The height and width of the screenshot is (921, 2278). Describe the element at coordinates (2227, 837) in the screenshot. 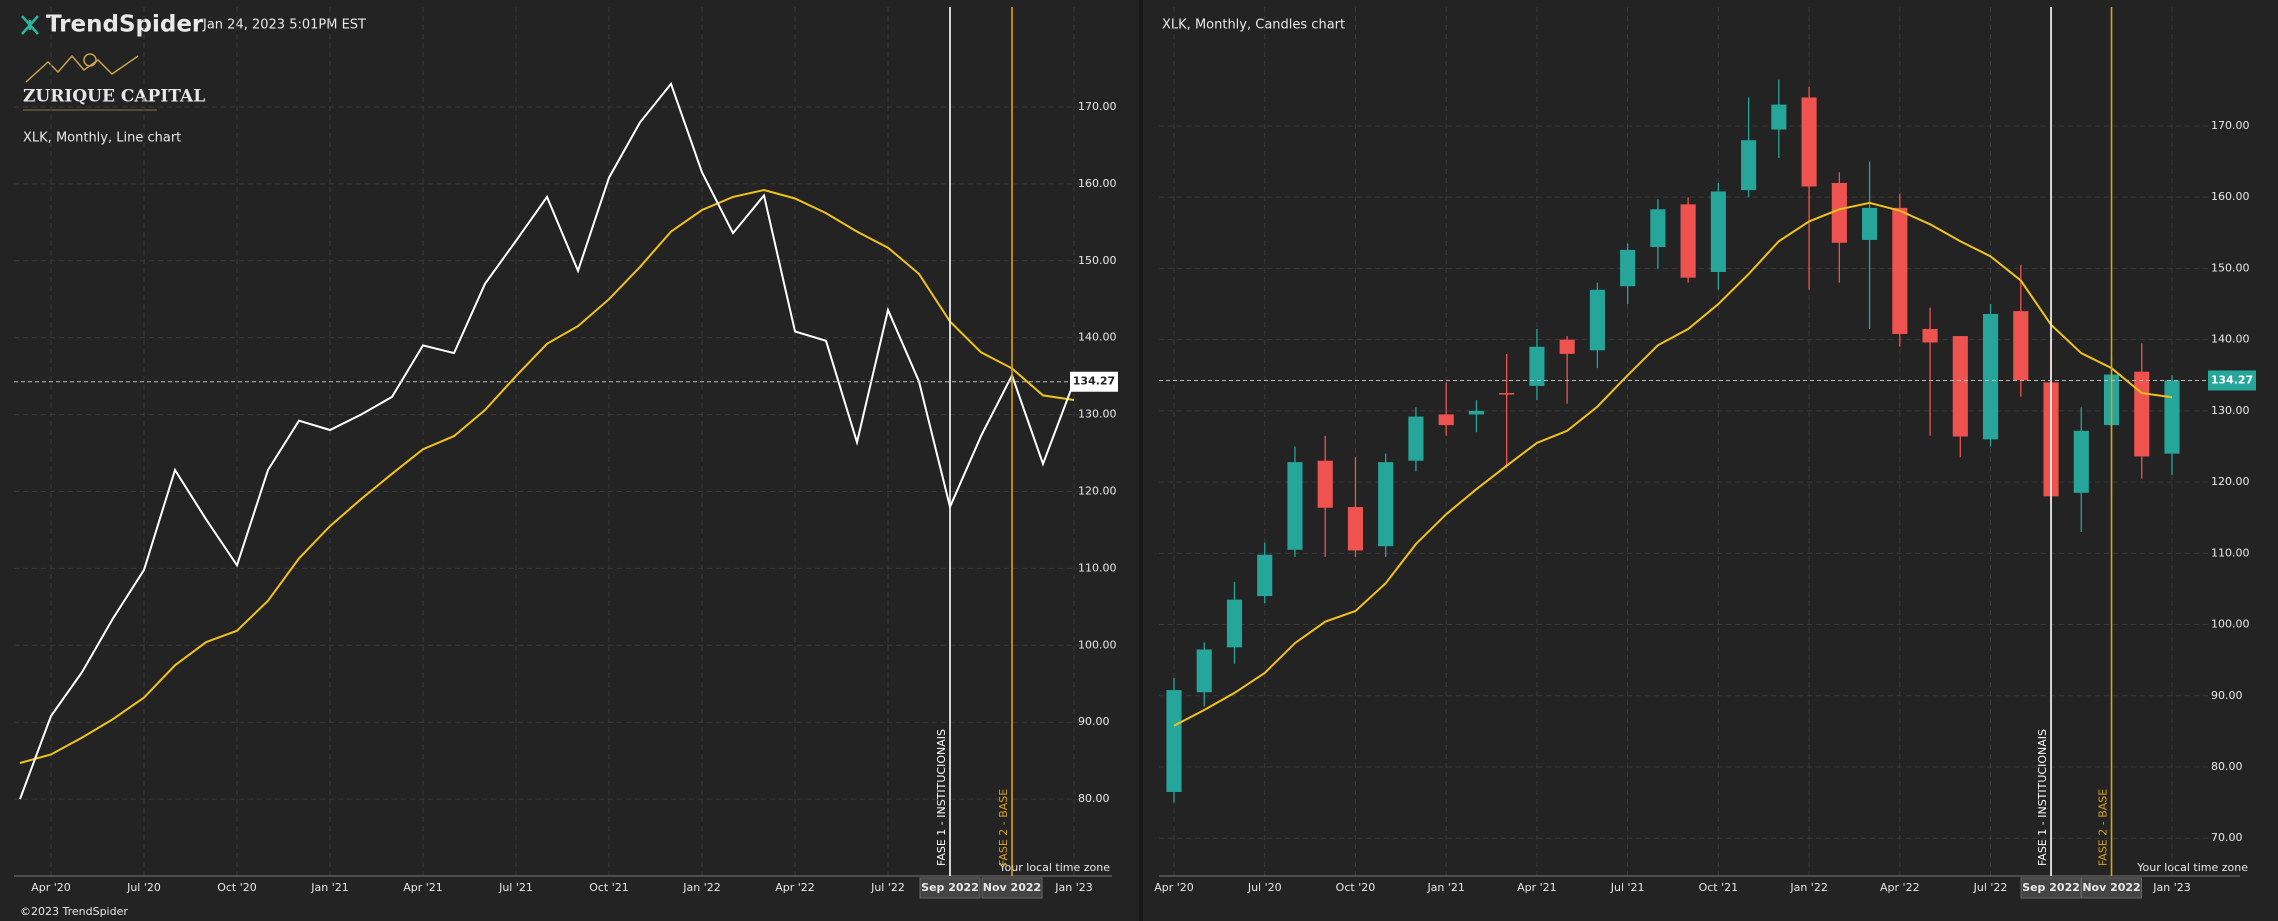

I see `y-tick-label: 70.00` at that location.